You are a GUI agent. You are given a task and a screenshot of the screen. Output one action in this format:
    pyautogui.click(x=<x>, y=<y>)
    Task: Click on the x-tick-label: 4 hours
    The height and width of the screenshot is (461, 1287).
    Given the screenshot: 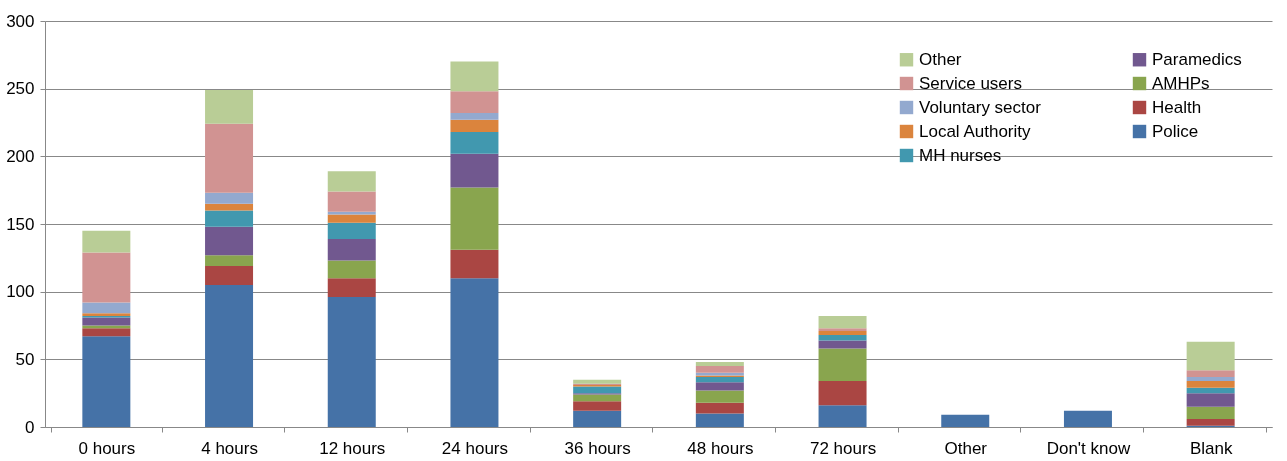 What is the action you would take?
    pyautogui.click(x=229, y=448)
    